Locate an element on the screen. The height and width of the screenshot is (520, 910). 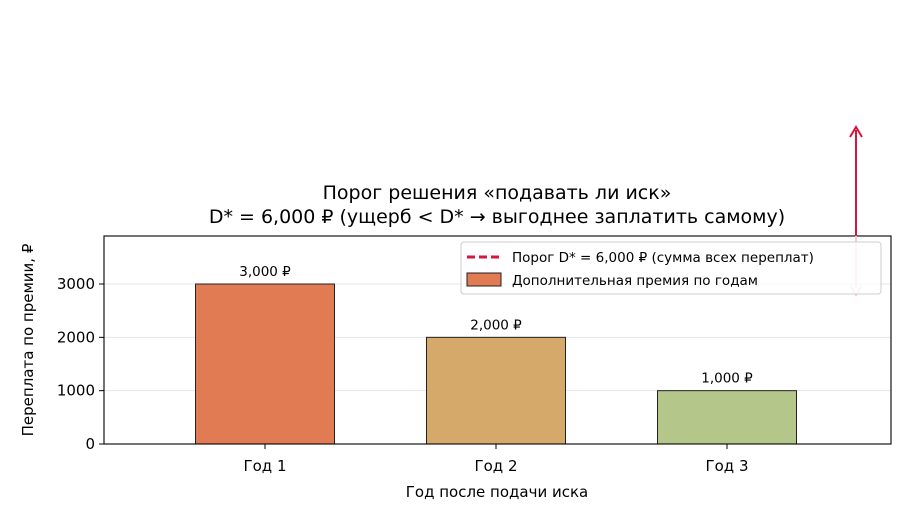
y-axis-label: Переплата по премии, ₽ is located at coordinates (28, 339).